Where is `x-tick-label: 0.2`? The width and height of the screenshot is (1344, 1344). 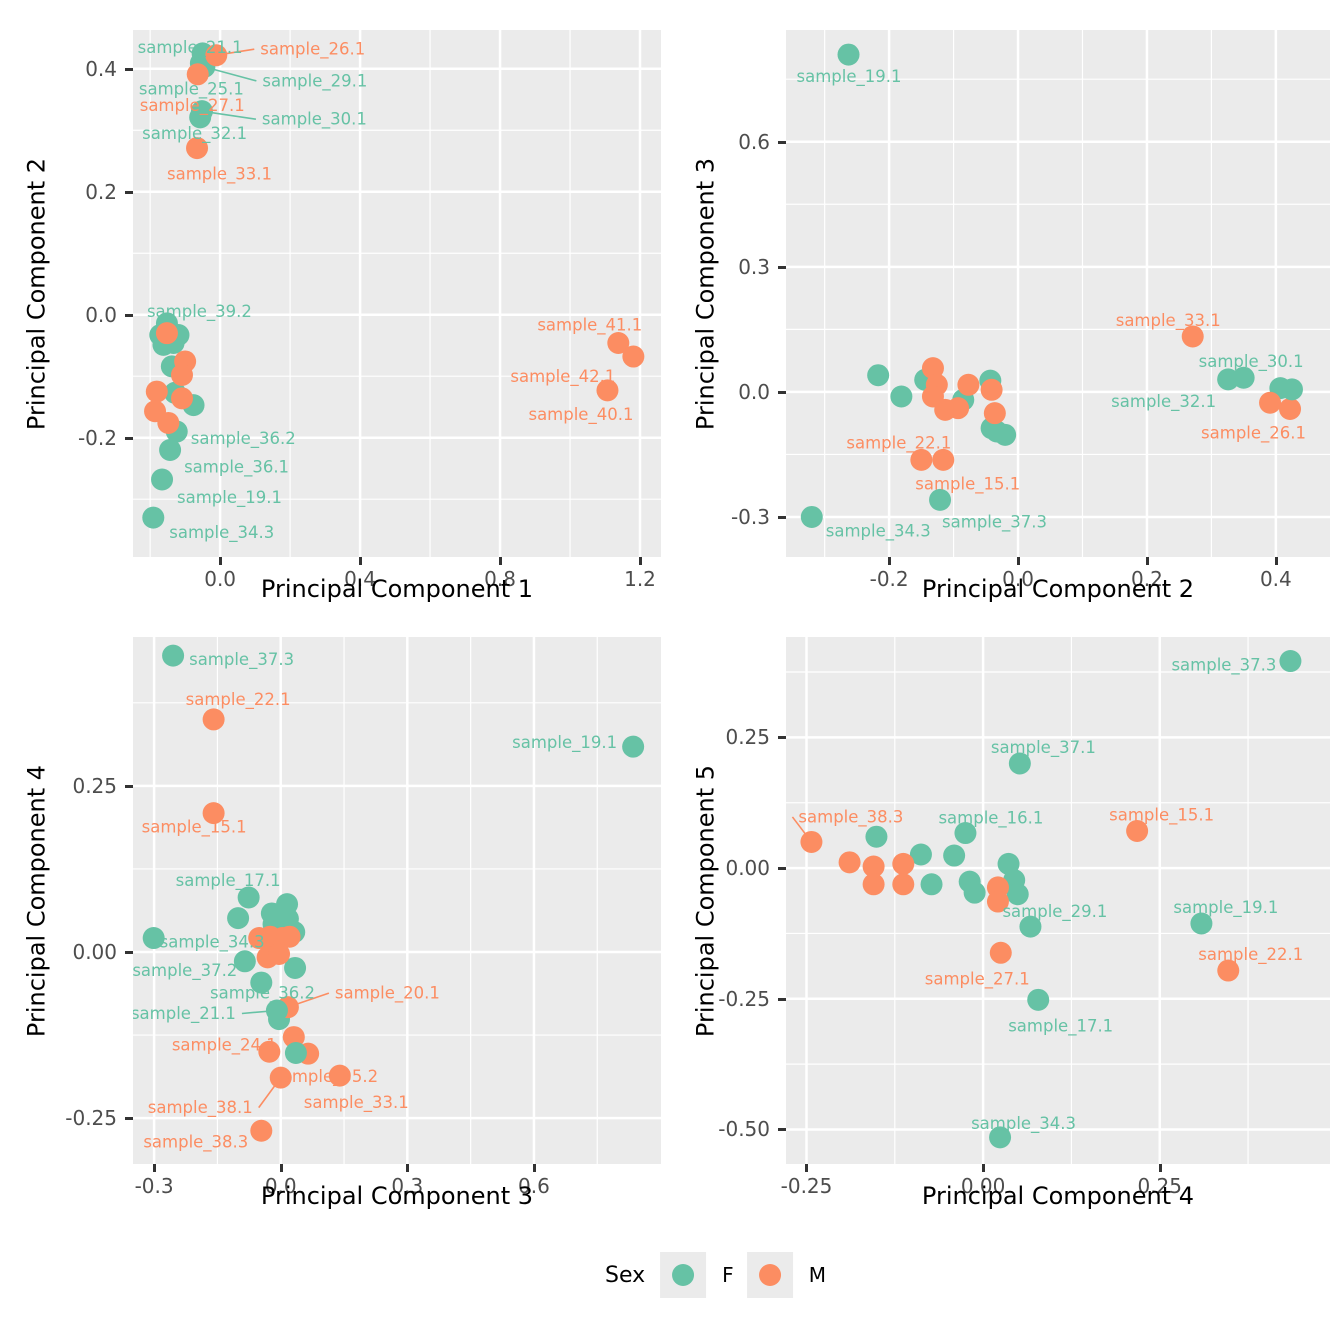 x-tick-label: 0.2 is located at coordinates (1147, 579).